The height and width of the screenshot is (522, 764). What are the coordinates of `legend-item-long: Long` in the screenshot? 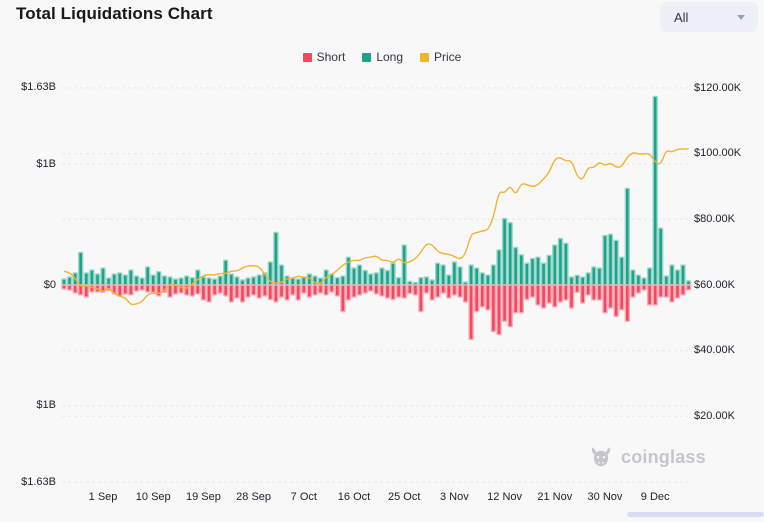 It's located at (382, 57).